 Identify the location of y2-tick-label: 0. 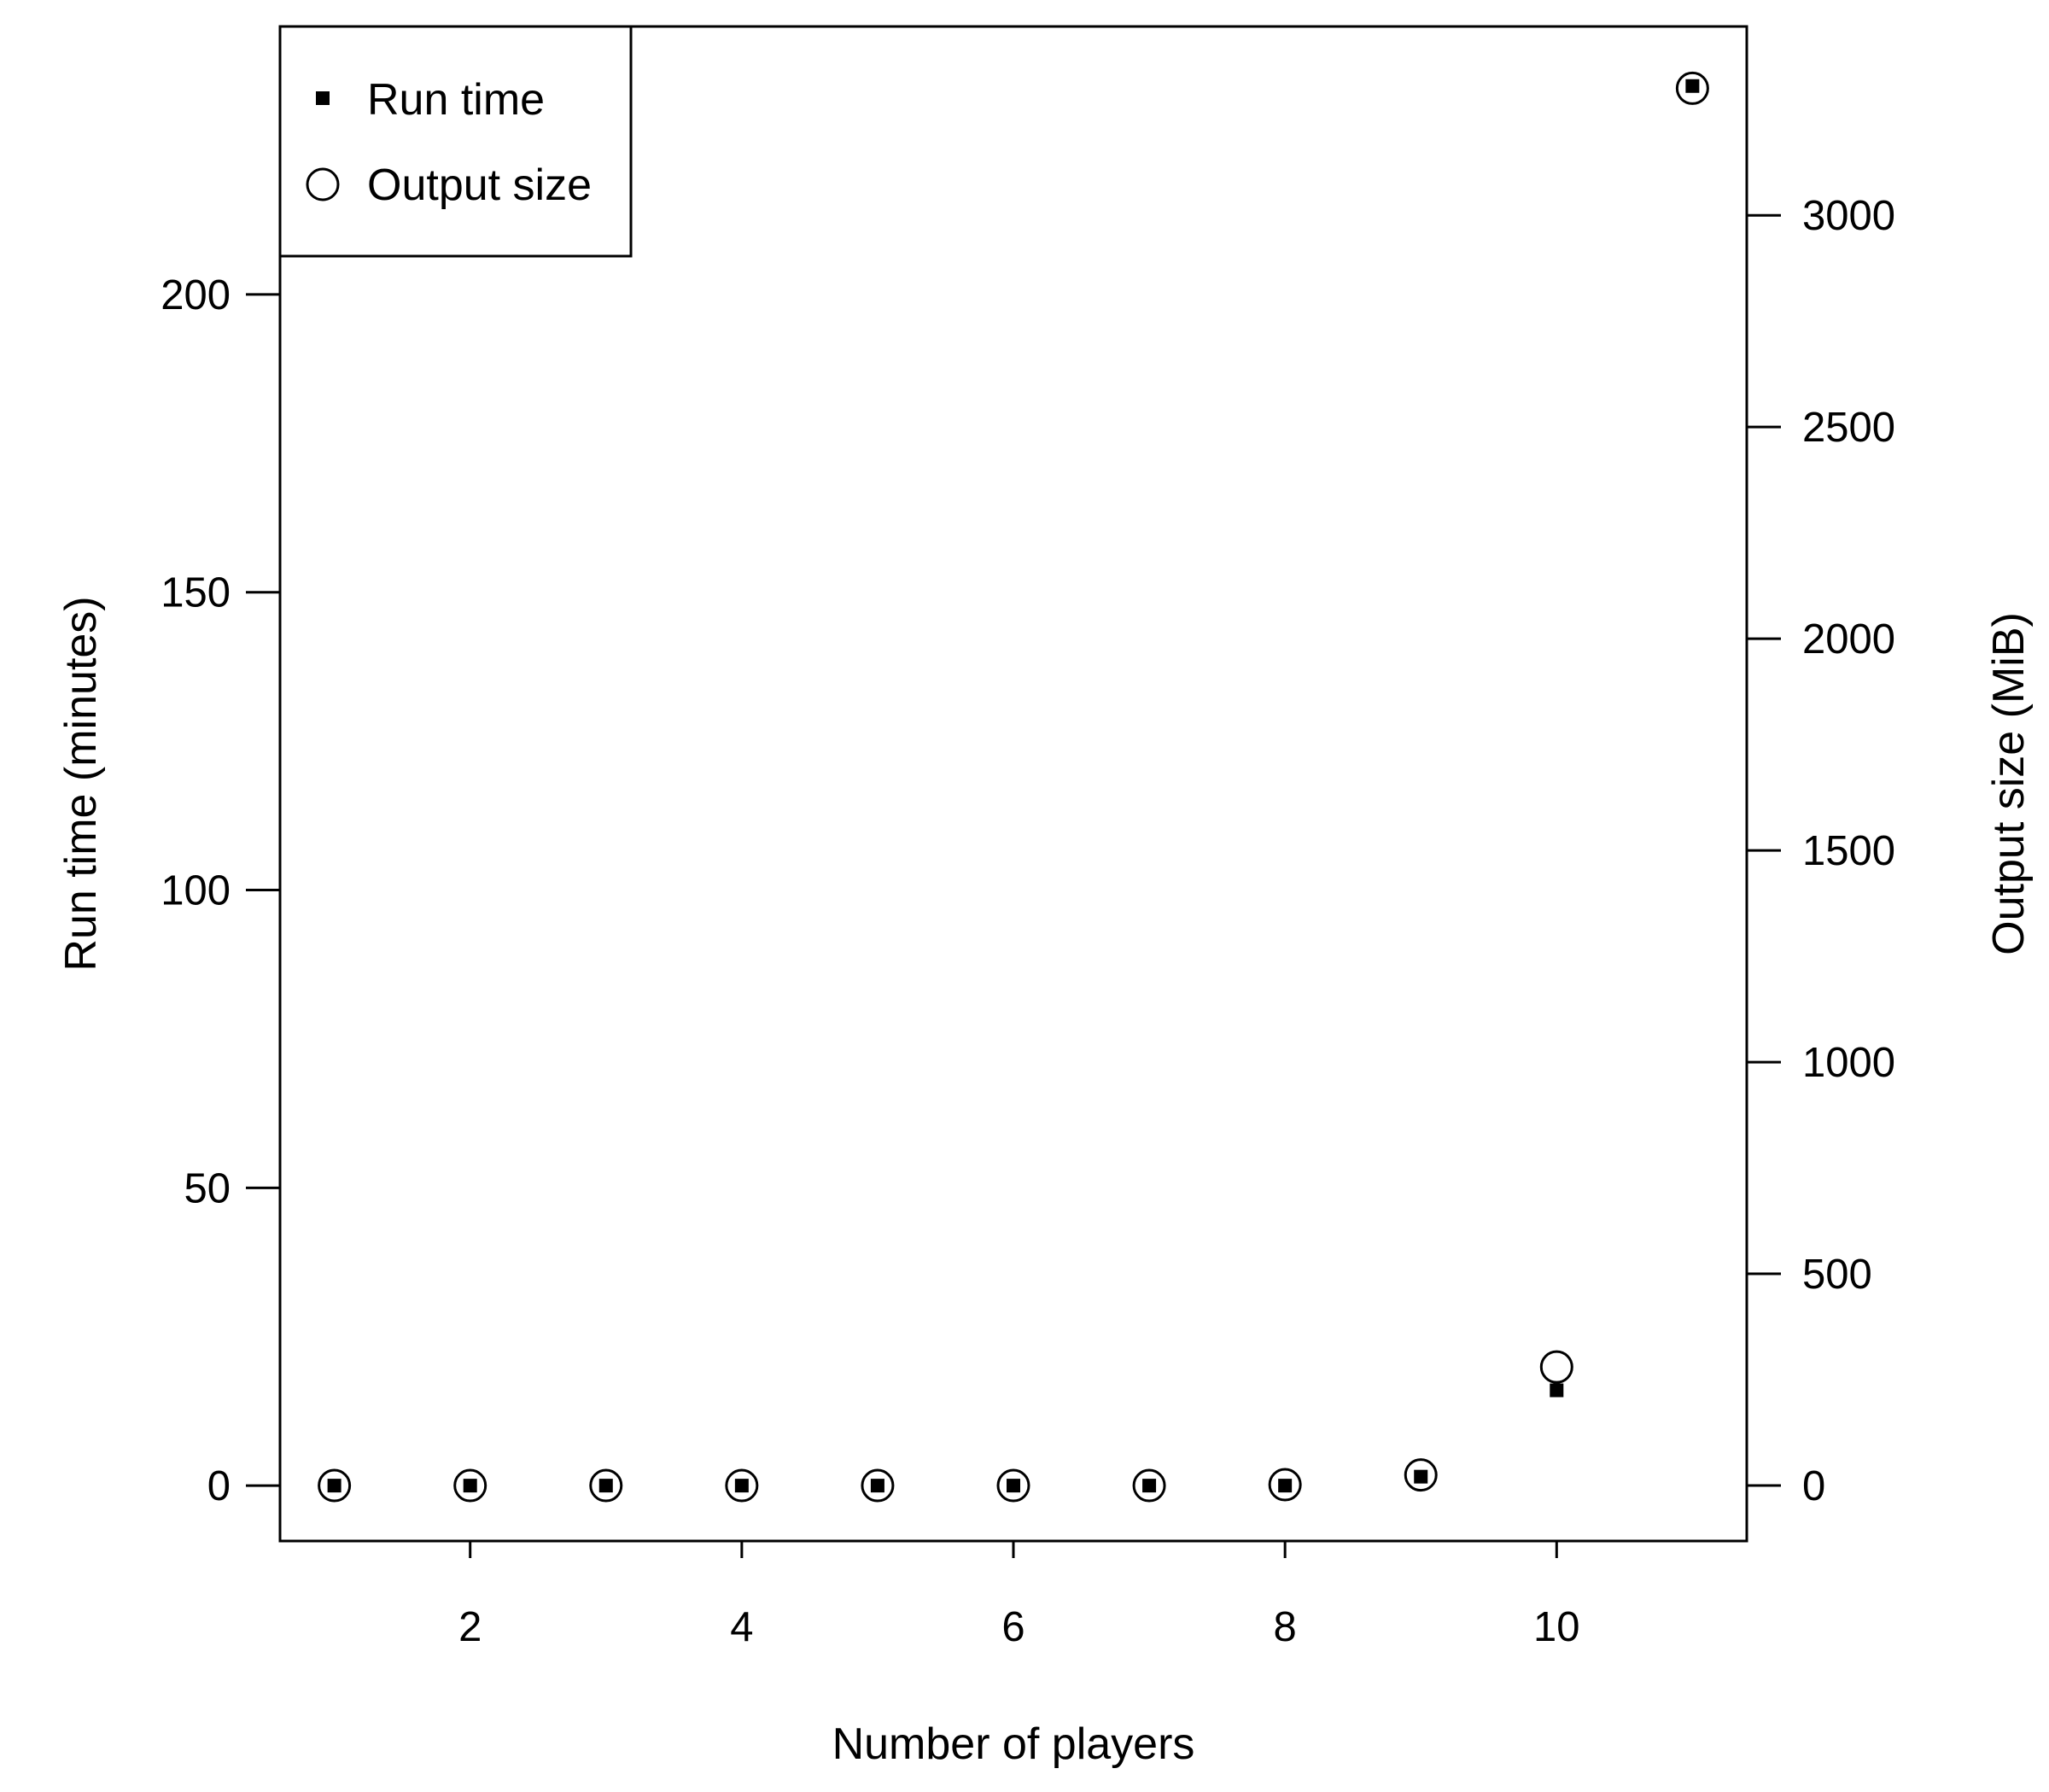
(1814, 1486).